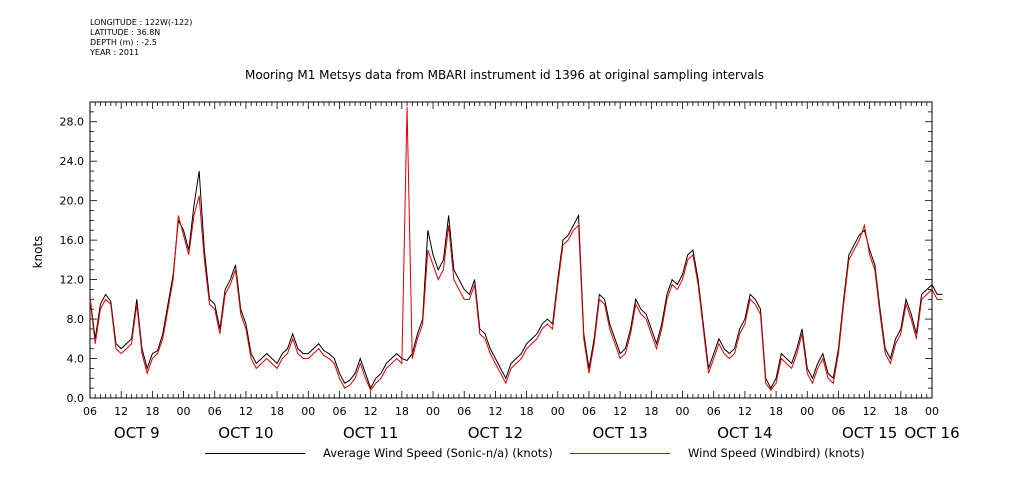 The image size is (1009, 504). Describe the element at coordinates (931, 433) in the screenshot. I see `day-label: OCT 16` at that location.